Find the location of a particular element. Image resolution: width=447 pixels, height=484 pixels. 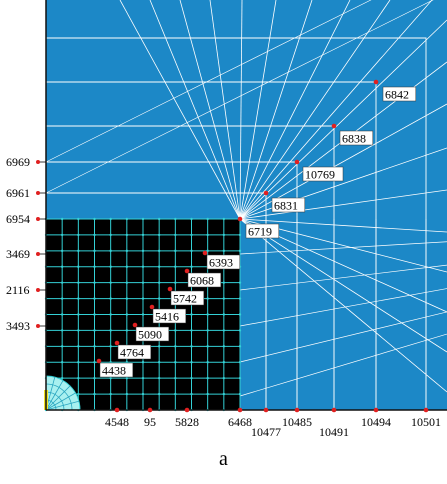

node-label: 6393 is located at coordinates (221, 263).